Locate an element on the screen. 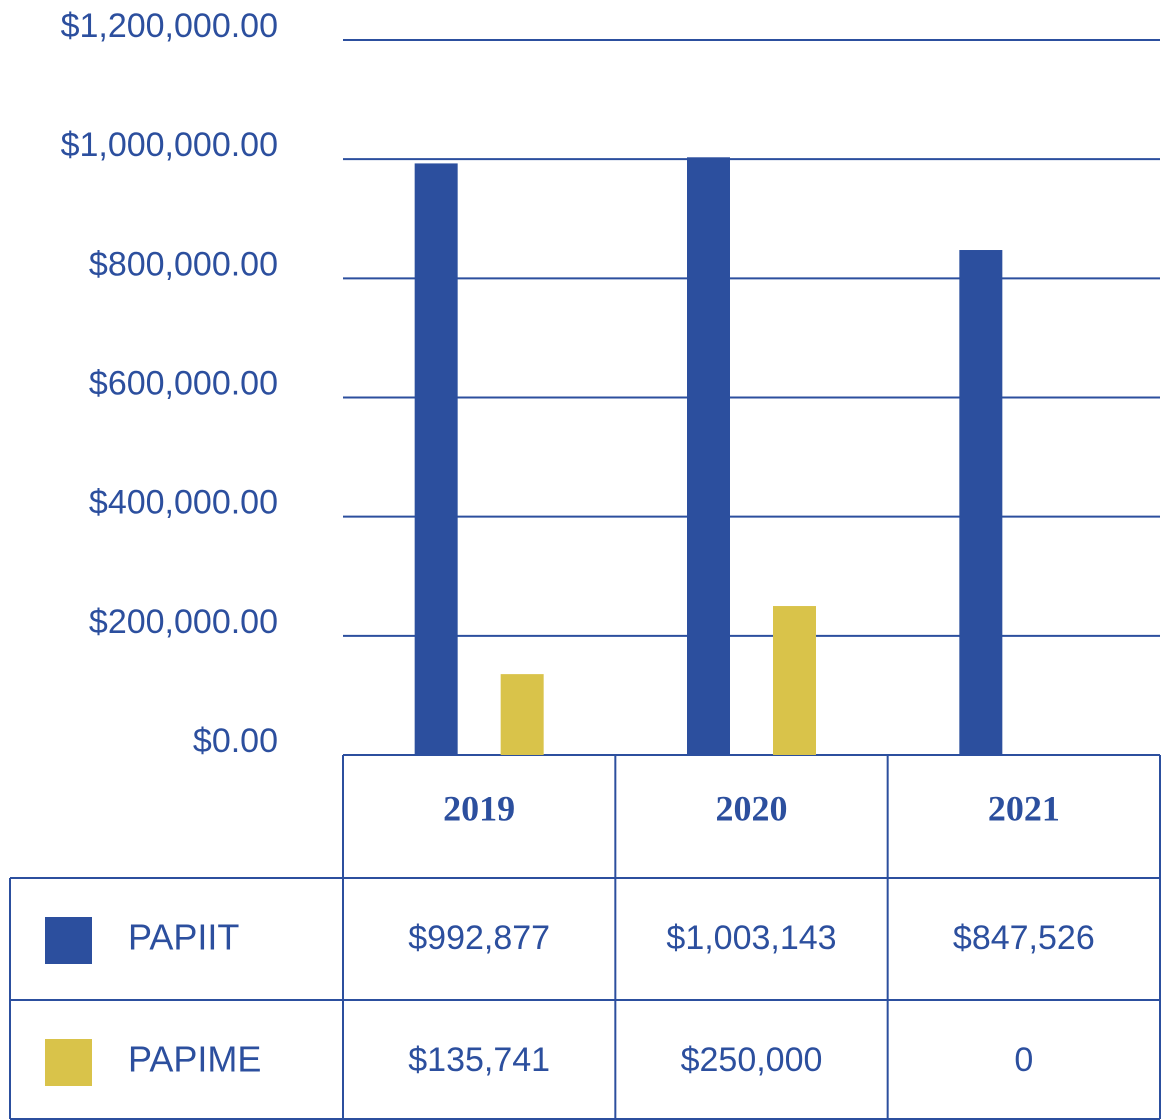 This screenshot has height=1120, width=1162. legend-label: PAPIIT is located at coordinates (183, 937).